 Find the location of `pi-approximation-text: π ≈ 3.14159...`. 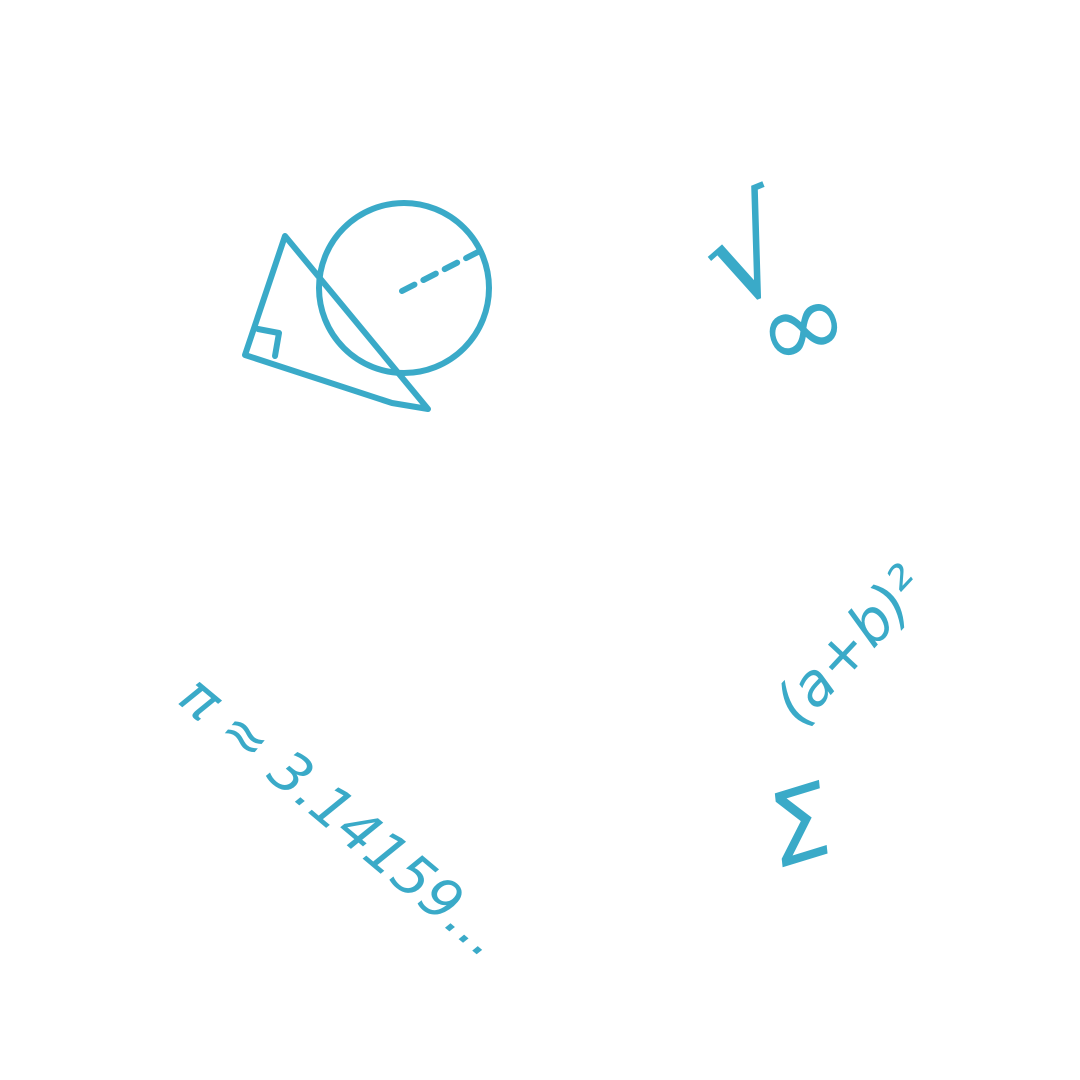

pi-approximation-text: π ≈ 3.14159... is located at coordinates (341, 817).